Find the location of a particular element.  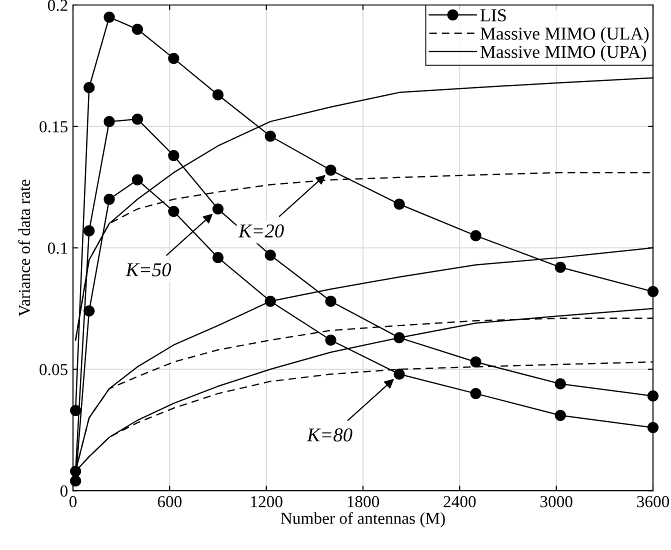

annotation: K=80 is located at coordinates (329, 435).